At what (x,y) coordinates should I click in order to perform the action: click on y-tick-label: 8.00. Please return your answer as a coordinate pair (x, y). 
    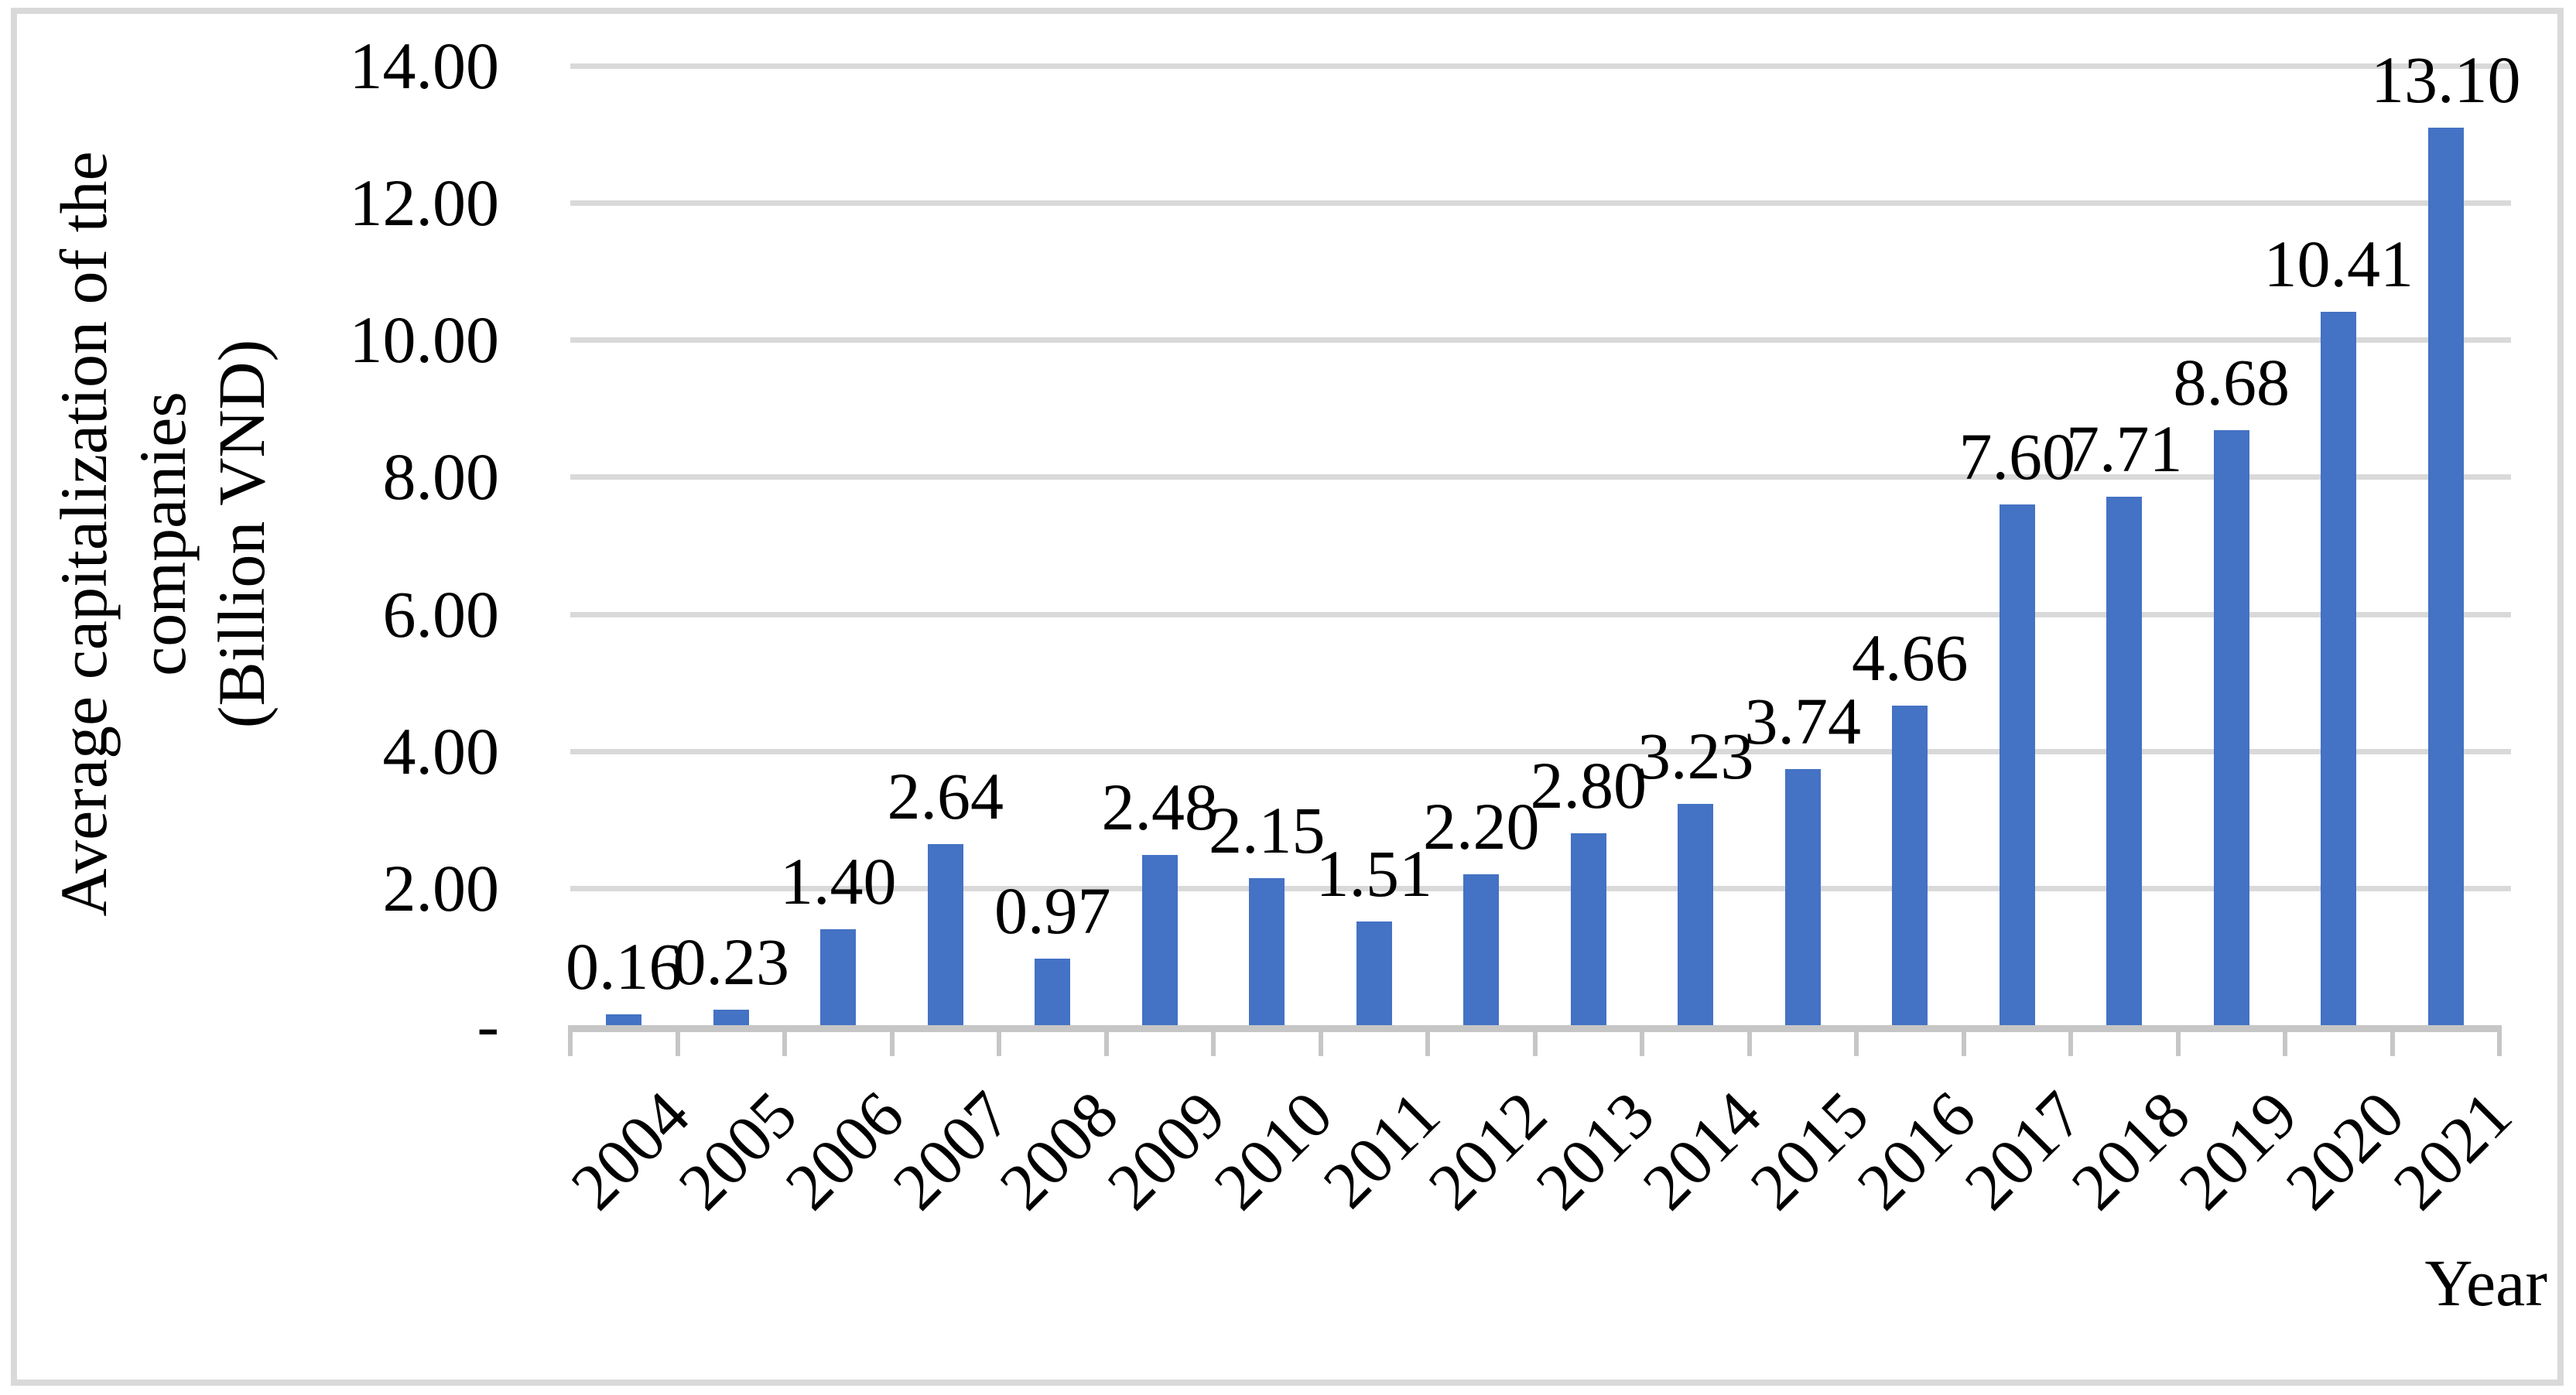
    Looking at the image, I should click on (441, 477).